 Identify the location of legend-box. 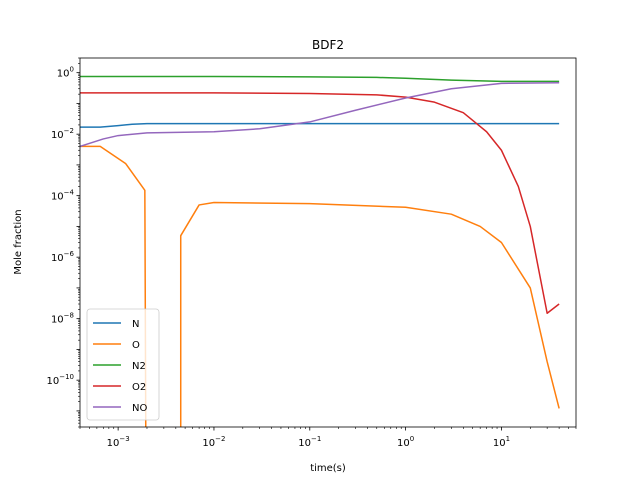
(123, 364).